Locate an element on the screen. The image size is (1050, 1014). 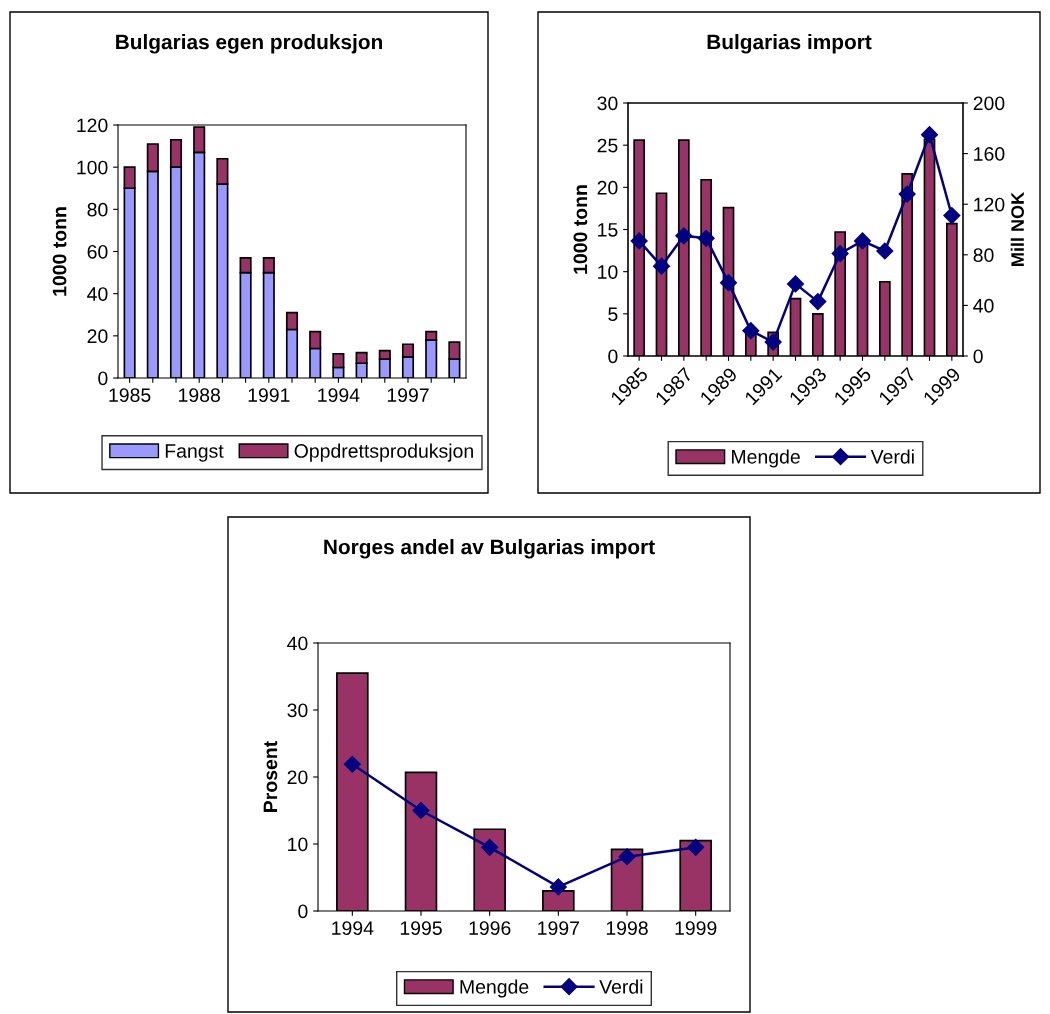
y-tick-label: 60 is located at coordinates (97, 251).